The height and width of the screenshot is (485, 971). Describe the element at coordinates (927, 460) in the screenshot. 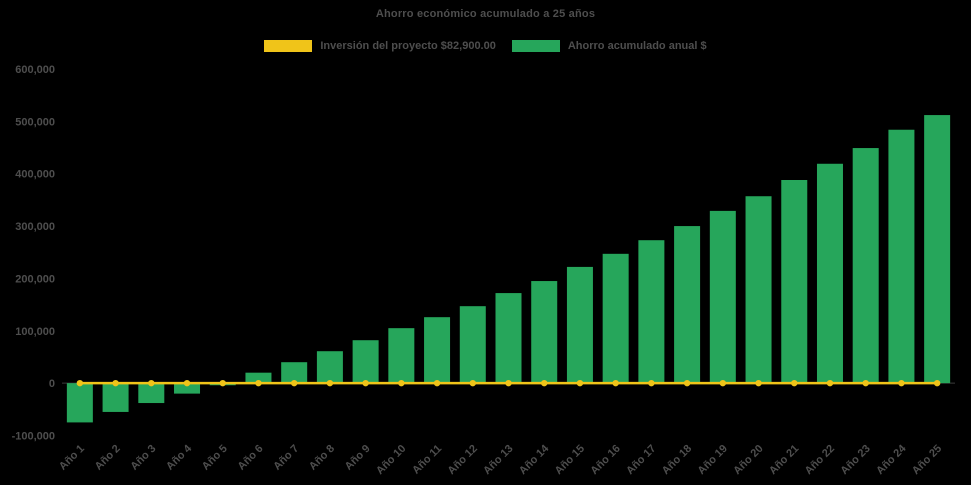

I see `x-tick-label: Año 25` at that location.